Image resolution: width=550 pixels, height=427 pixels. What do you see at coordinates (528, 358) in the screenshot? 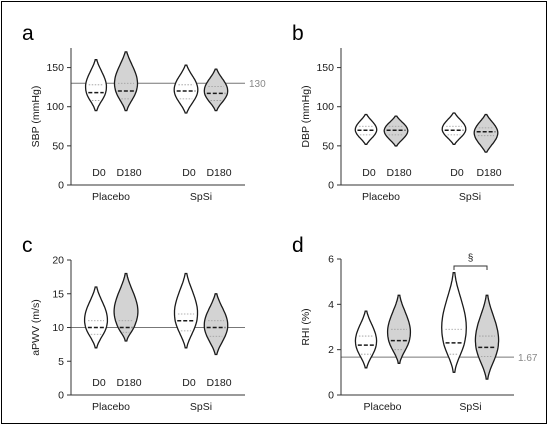
I see `reference-label: 1.67` at bounding box center [528, 358].